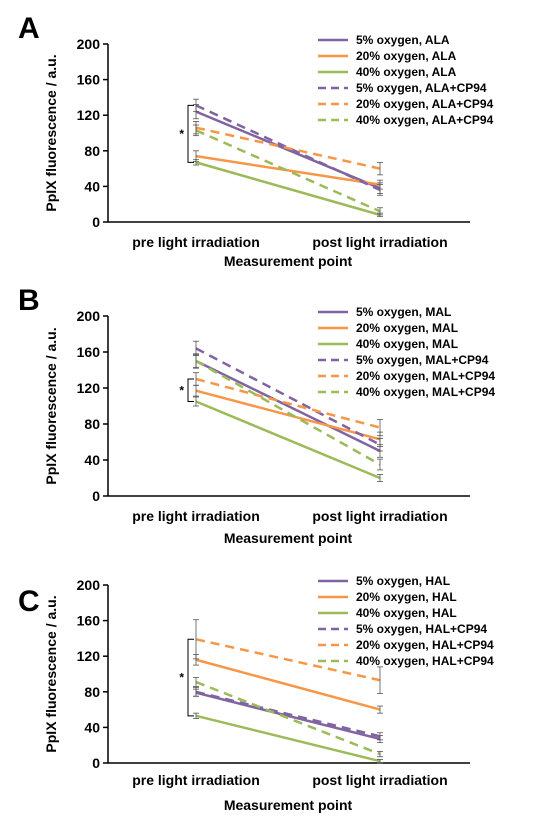 The height and width of the screenshot is (832, 551). I want to click on legend-item: 20% oxygen, ALA+CP94, so click(406, 104).